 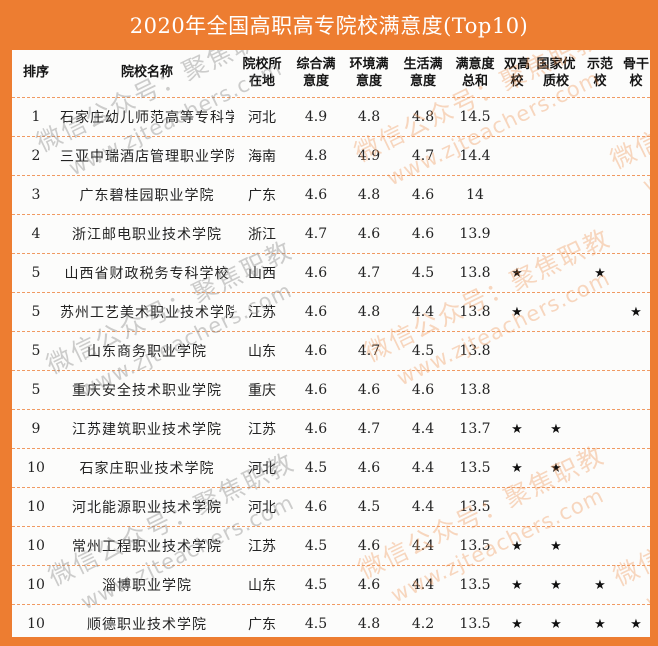 What do you see at coordinates (369, 507) in the screenshot?
I see `cell-environment: 4.5` at bounding box center [369, 507].